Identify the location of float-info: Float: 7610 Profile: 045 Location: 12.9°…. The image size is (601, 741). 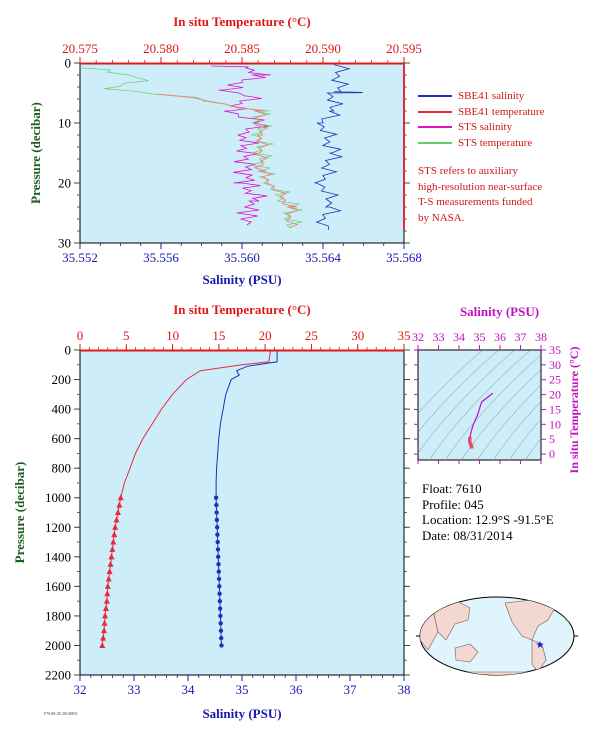
(488, 512).